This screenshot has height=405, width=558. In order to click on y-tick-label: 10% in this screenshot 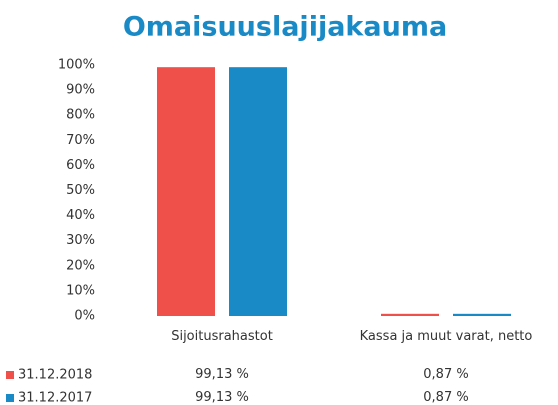, I will do `click(80, 290)`.